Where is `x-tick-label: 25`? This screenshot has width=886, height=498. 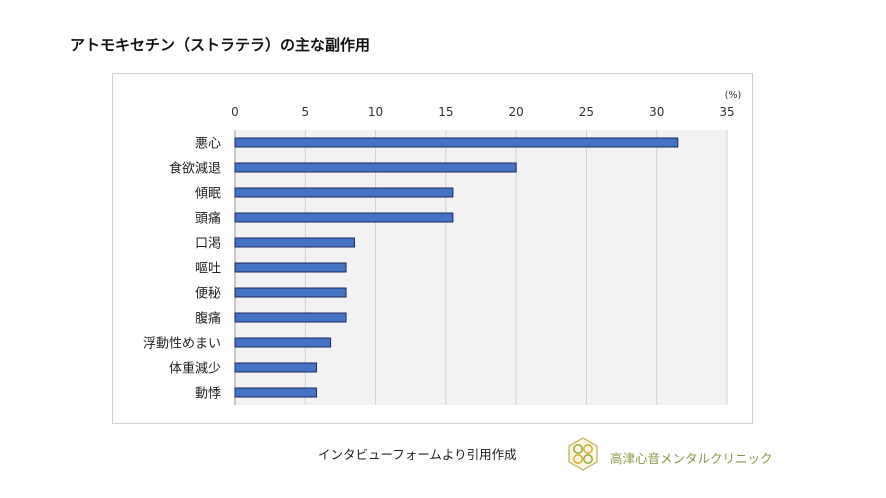
x-tick-label: 25 is located at coordinates (586, 112).